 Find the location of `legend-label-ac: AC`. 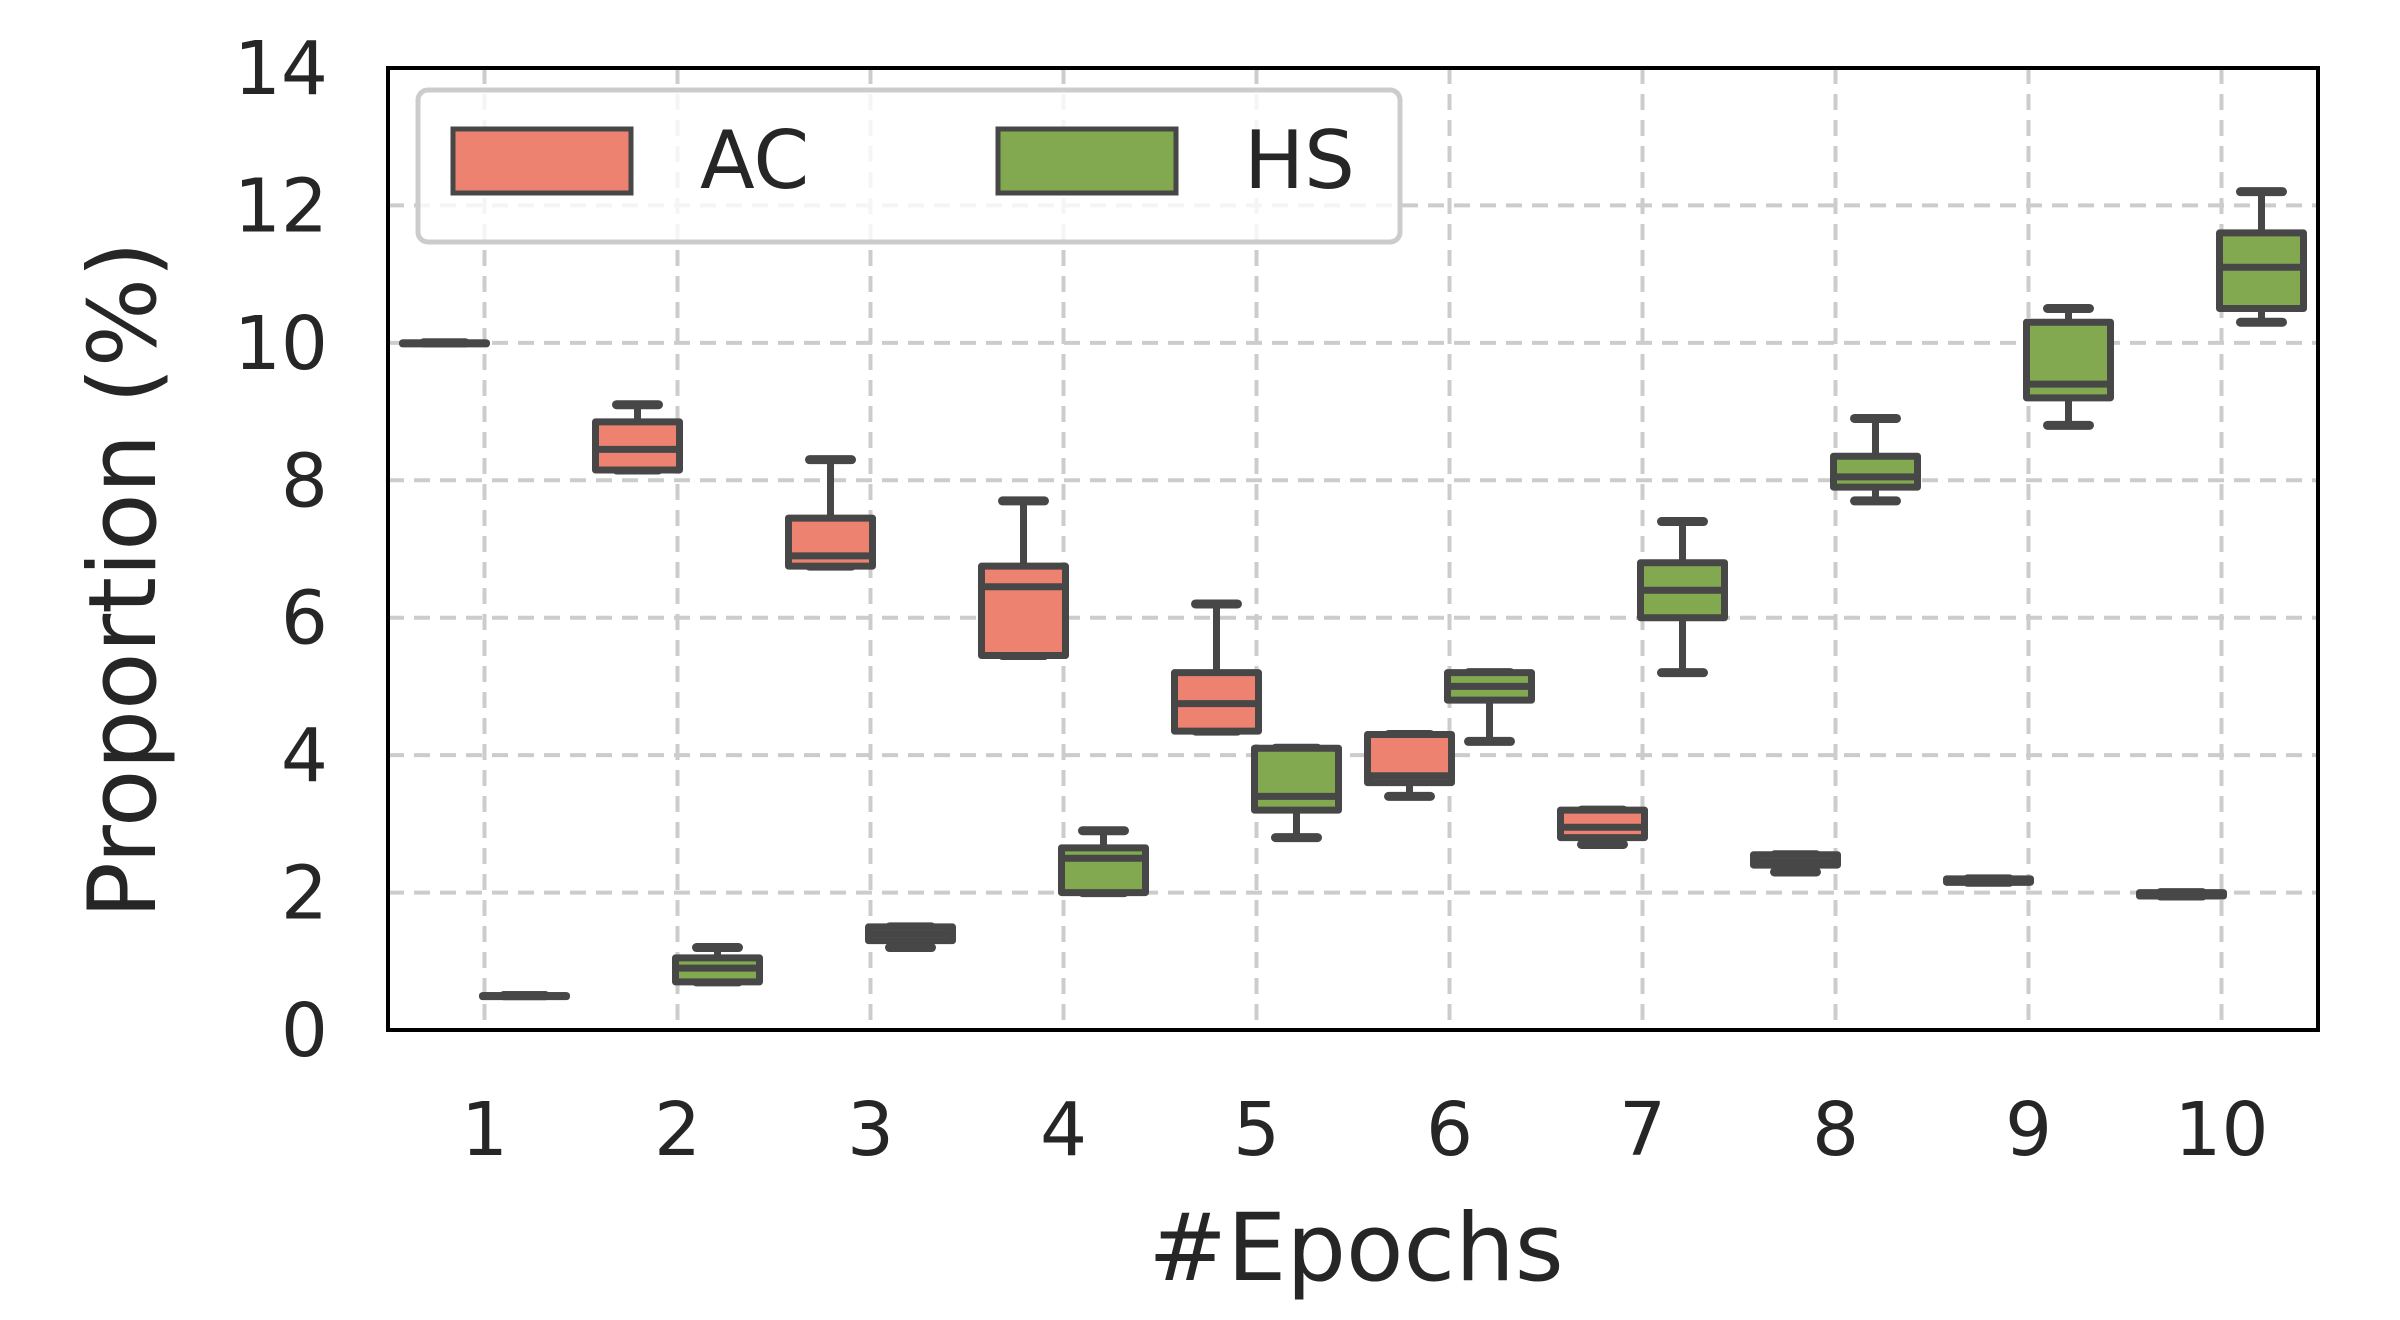

legend-label-ac: AC is located at coordinates (754, 160).